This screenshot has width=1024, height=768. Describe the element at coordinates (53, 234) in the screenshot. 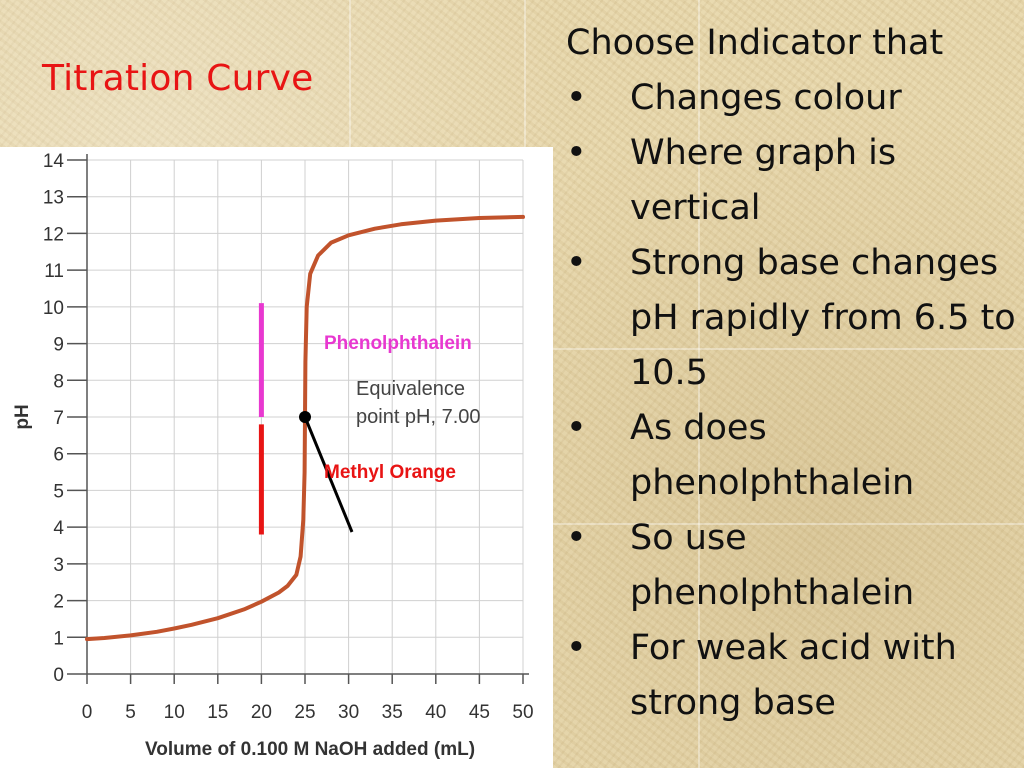

I see `y-tick-label: 12` at that location.